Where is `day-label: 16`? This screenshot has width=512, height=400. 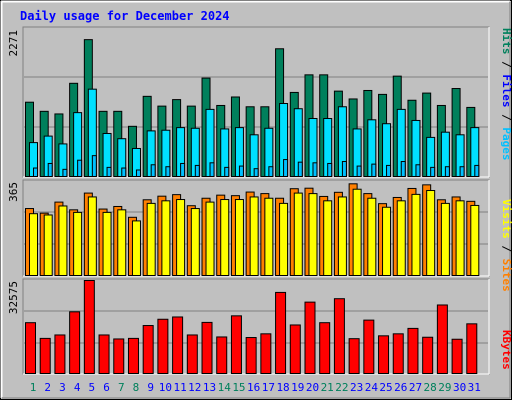 day-label: 16 is located at coordinates (253, 387).